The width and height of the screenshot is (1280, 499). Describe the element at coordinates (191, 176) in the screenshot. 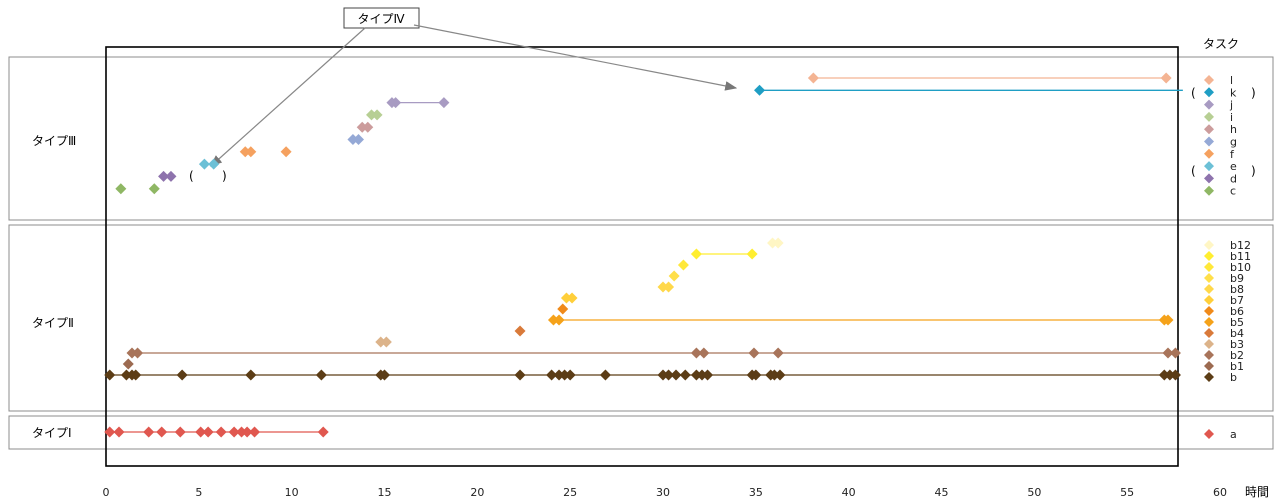

I see `paren-open-e: (` at that location.